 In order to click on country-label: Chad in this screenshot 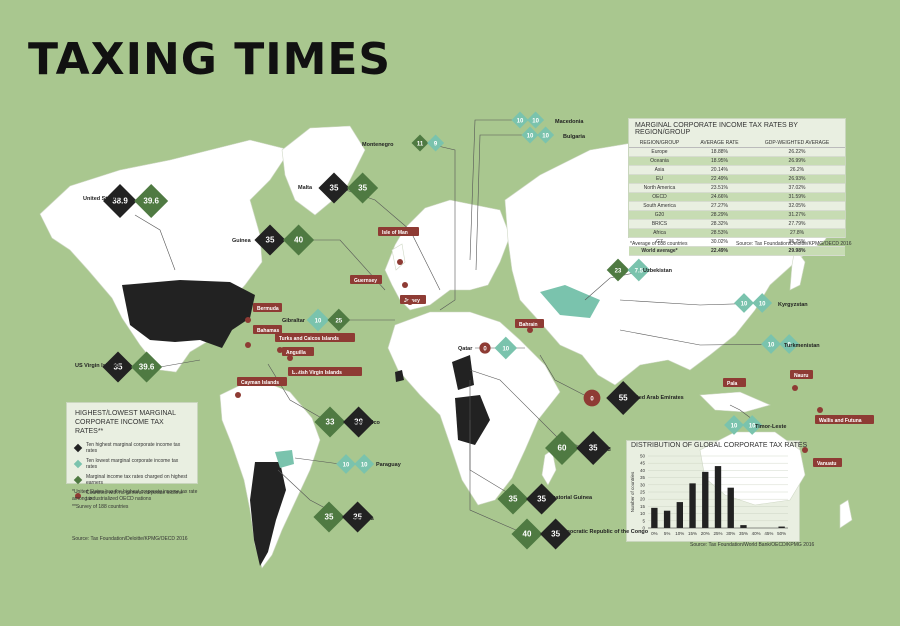, I will do `click(604, 450)`.